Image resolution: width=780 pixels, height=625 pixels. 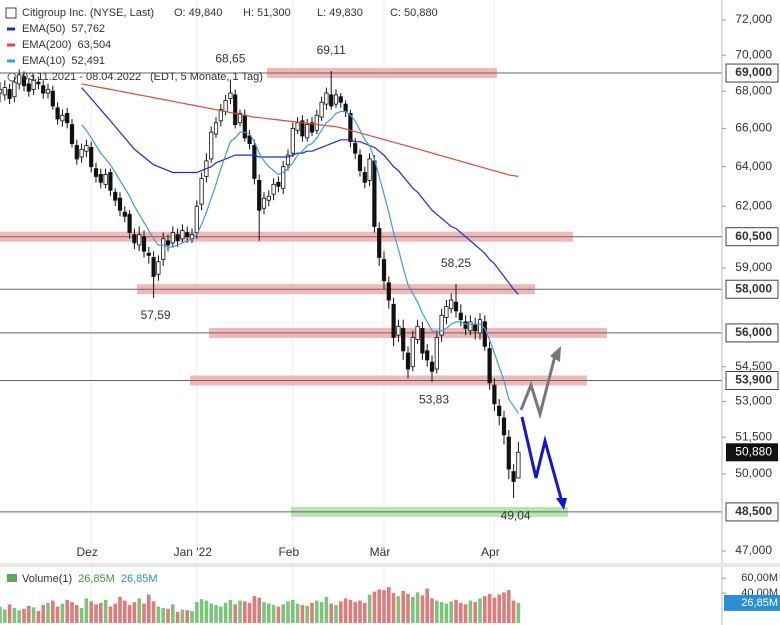 What do you see at coordinates (88, 29) in the screenshot?
I see `legend-value: 57,762` at bounding box center [88, 29].